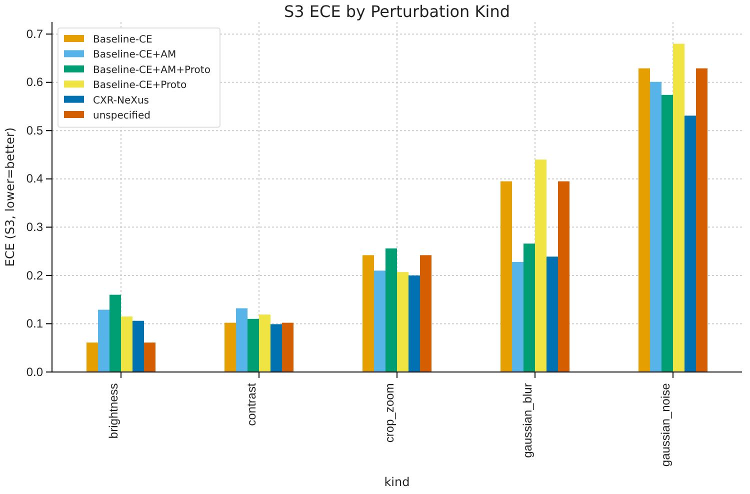 This screenshot has width=750, height=494. Describe the element at coordinates (35, 130) in the screenshot. I see `y-tick-label: 0.5` at that location.